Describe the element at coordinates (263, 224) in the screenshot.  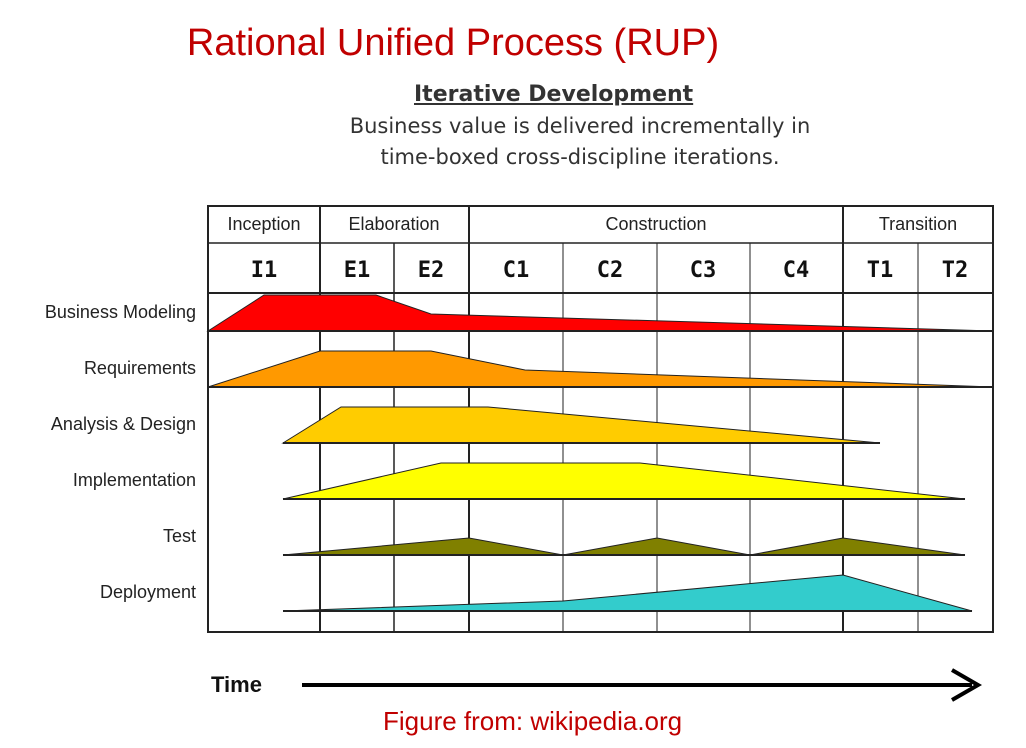
I see `phase-label-inception: Inception` at that location.